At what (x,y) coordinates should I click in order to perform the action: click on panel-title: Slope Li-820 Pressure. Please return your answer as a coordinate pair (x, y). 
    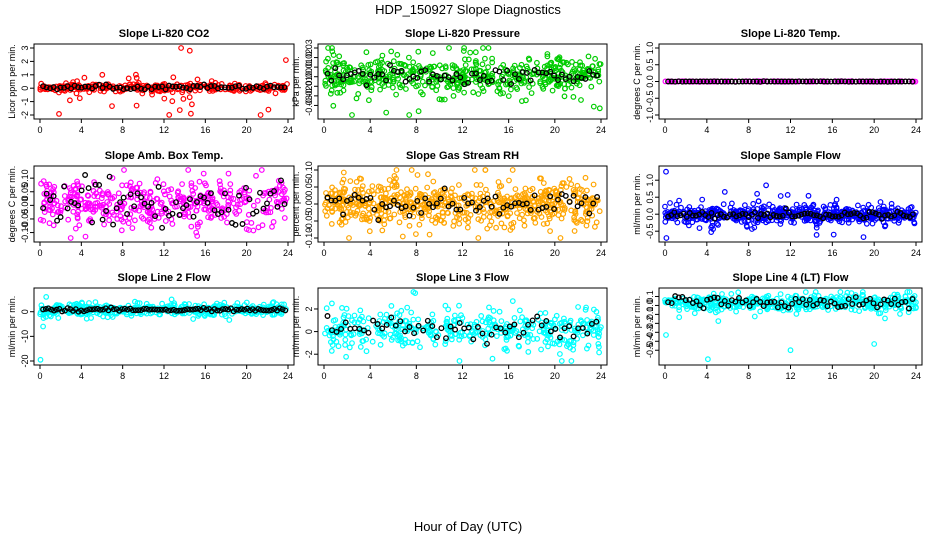
    Looking at the image, I should click on (462, 34).